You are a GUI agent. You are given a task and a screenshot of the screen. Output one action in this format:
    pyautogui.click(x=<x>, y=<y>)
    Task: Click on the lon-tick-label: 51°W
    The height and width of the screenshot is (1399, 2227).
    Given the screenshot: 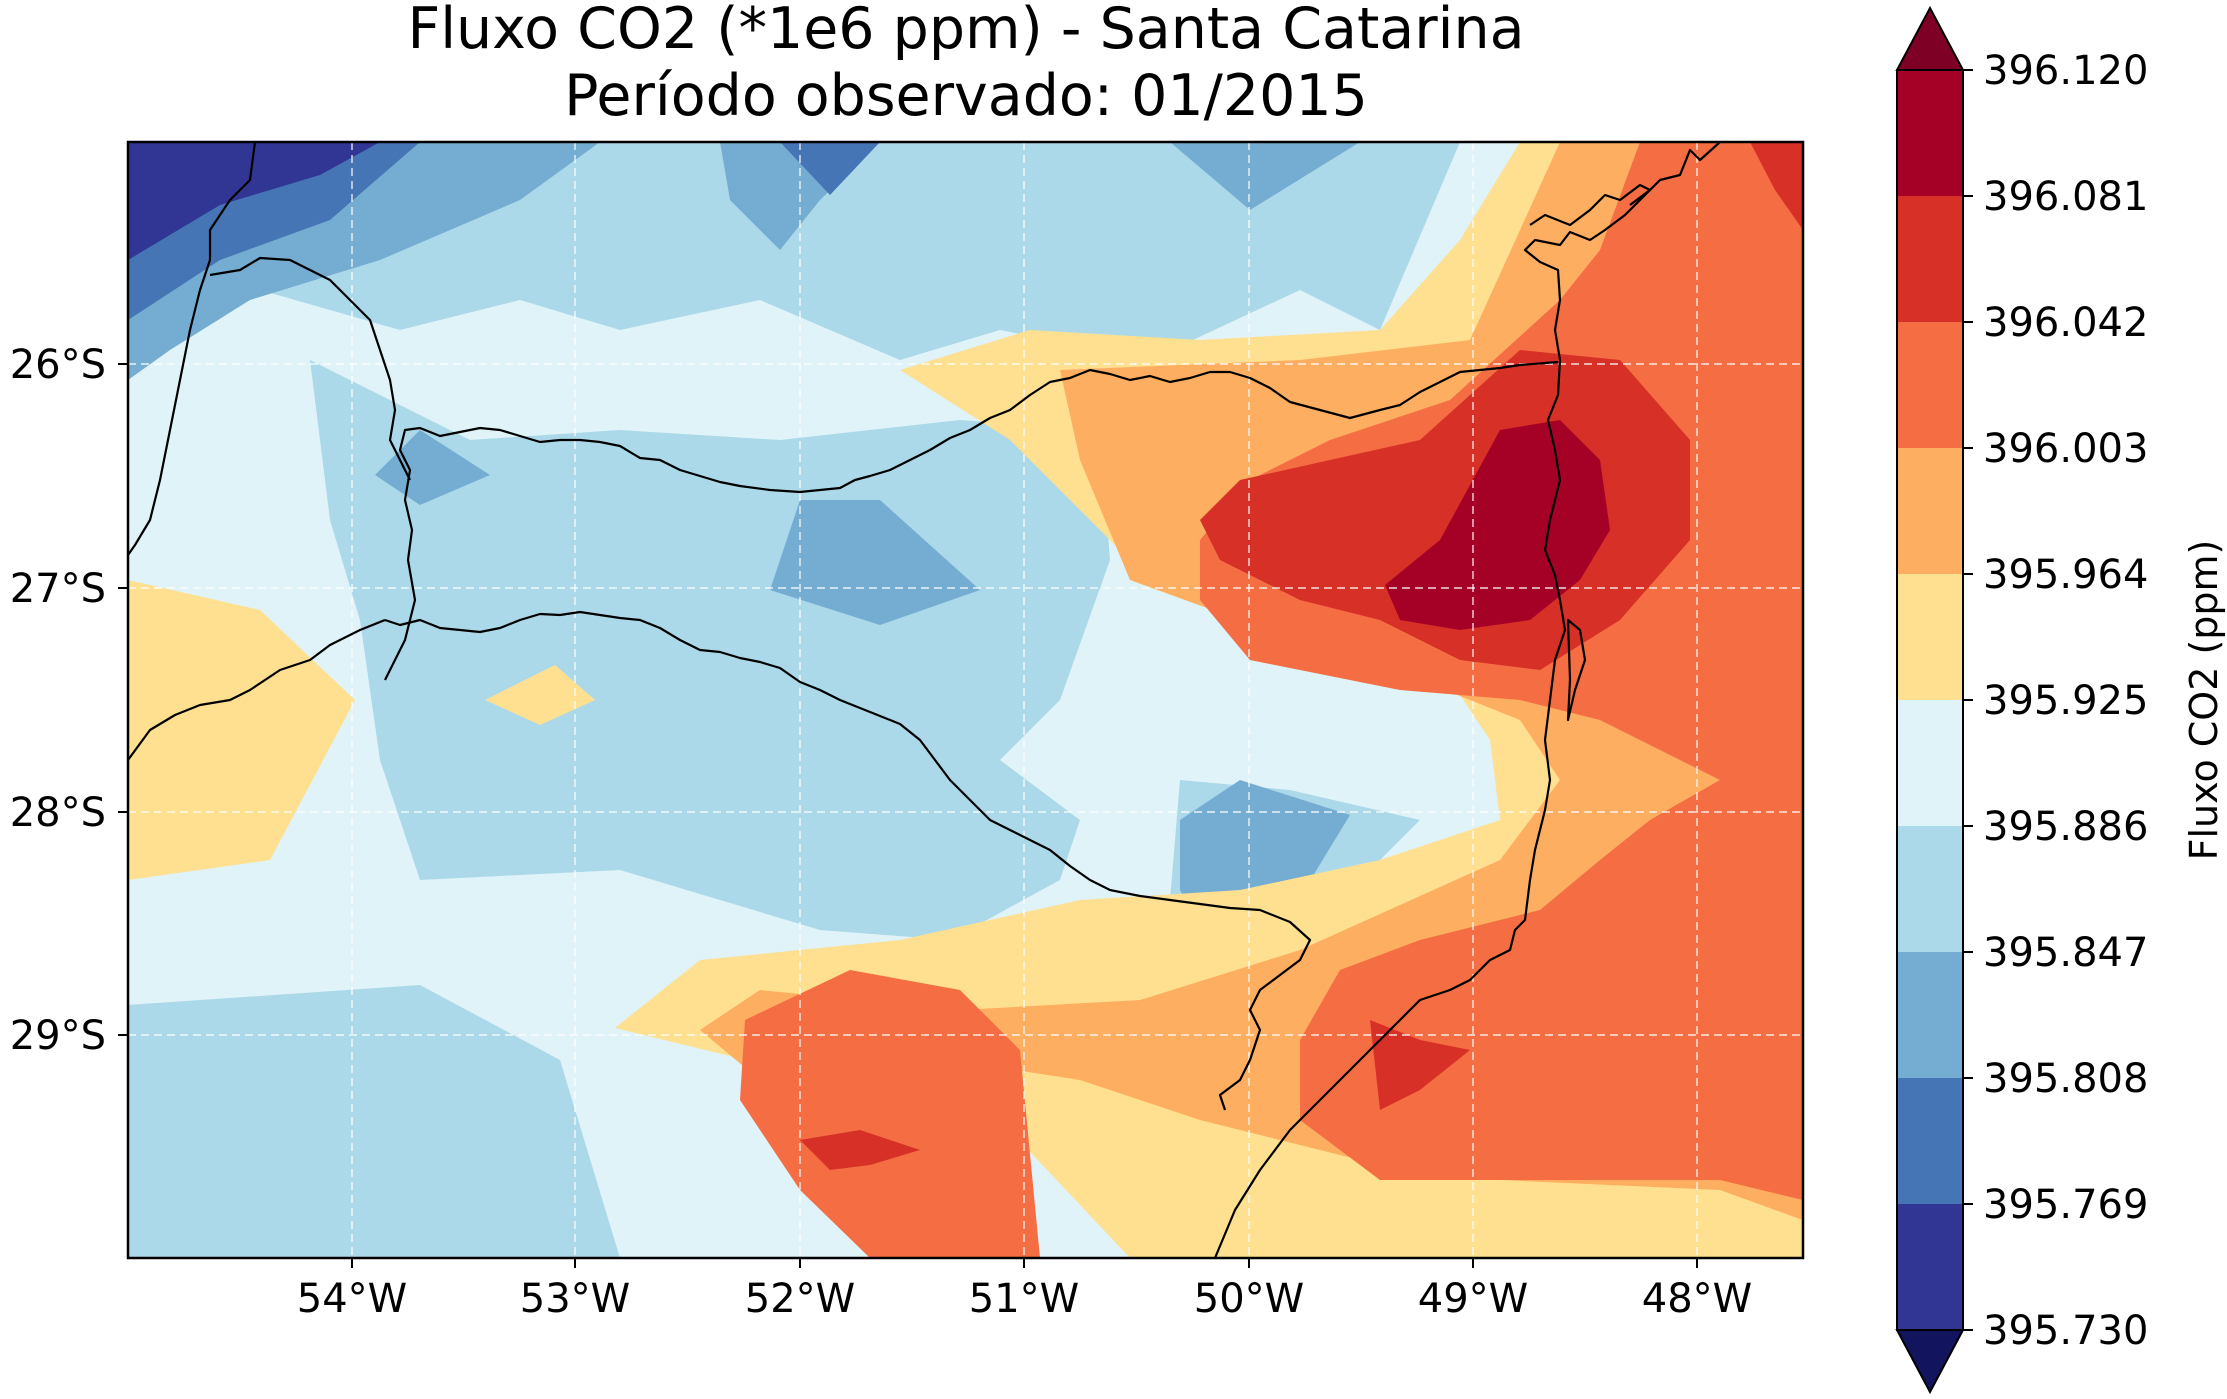 What is the action you would take?
    pyautogui.click(x=1024, y=1299)
    